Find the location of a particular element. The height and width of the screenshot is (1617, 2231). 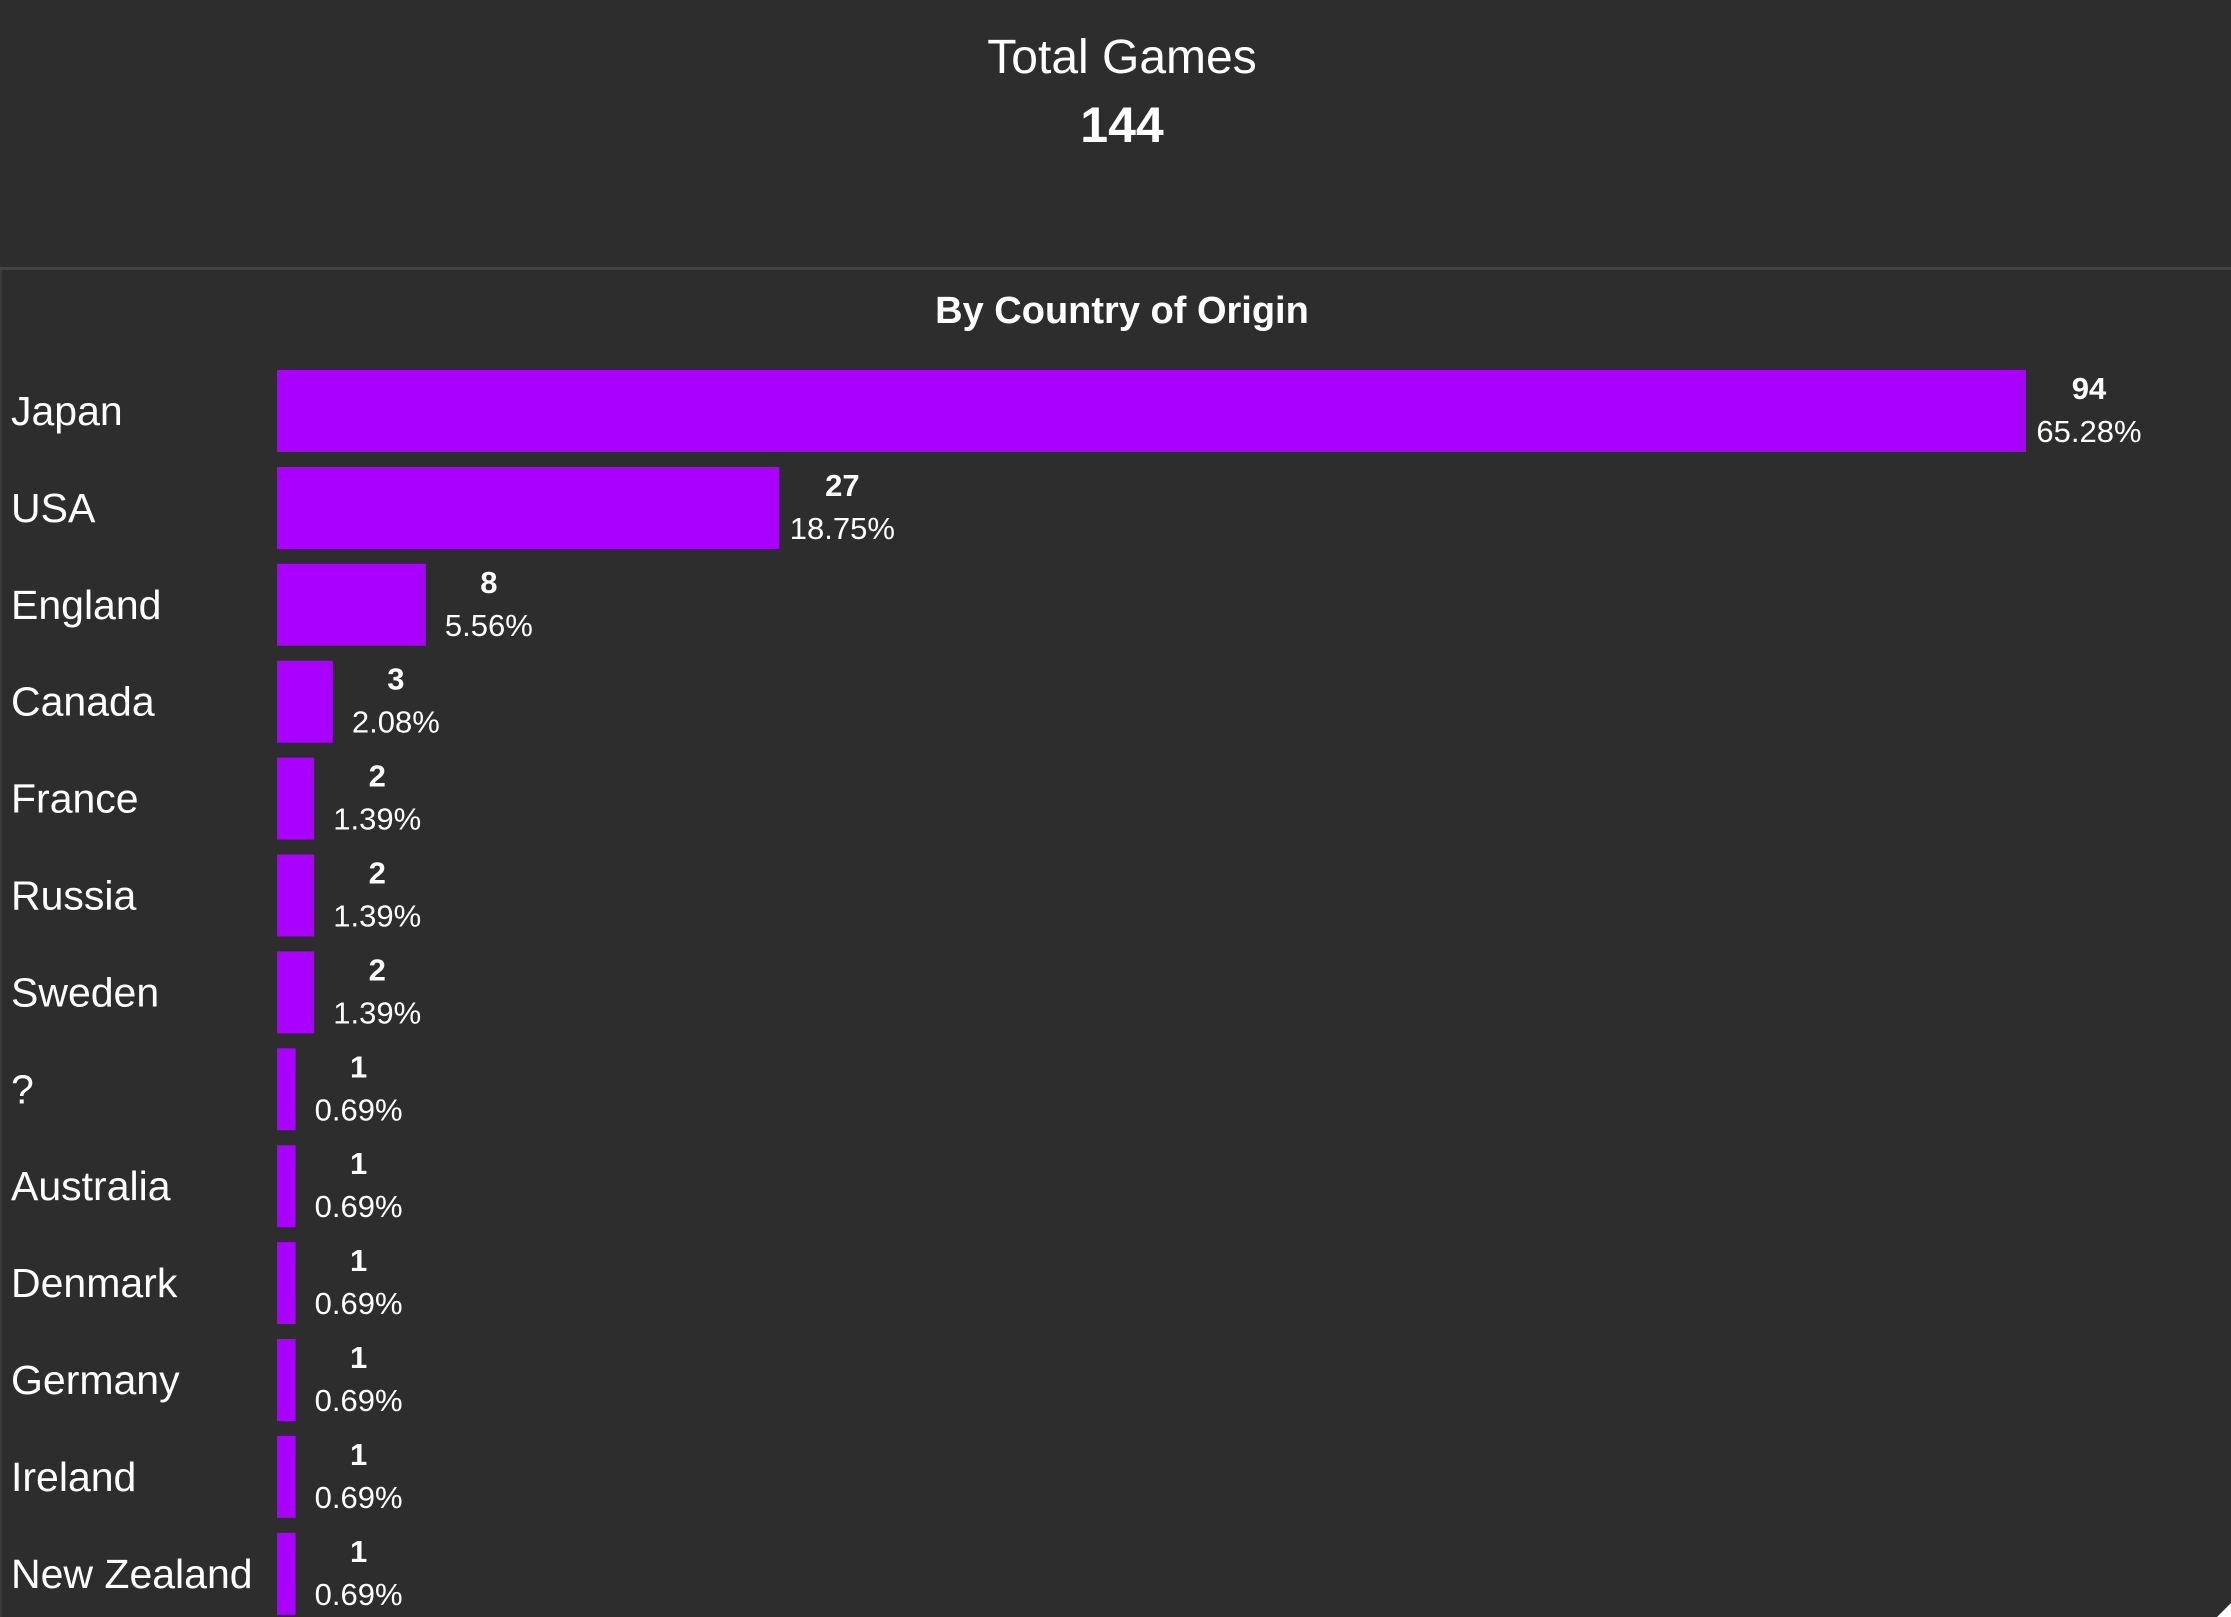

data-label-percent: 65.28% is located at coordinates (2088, 431).